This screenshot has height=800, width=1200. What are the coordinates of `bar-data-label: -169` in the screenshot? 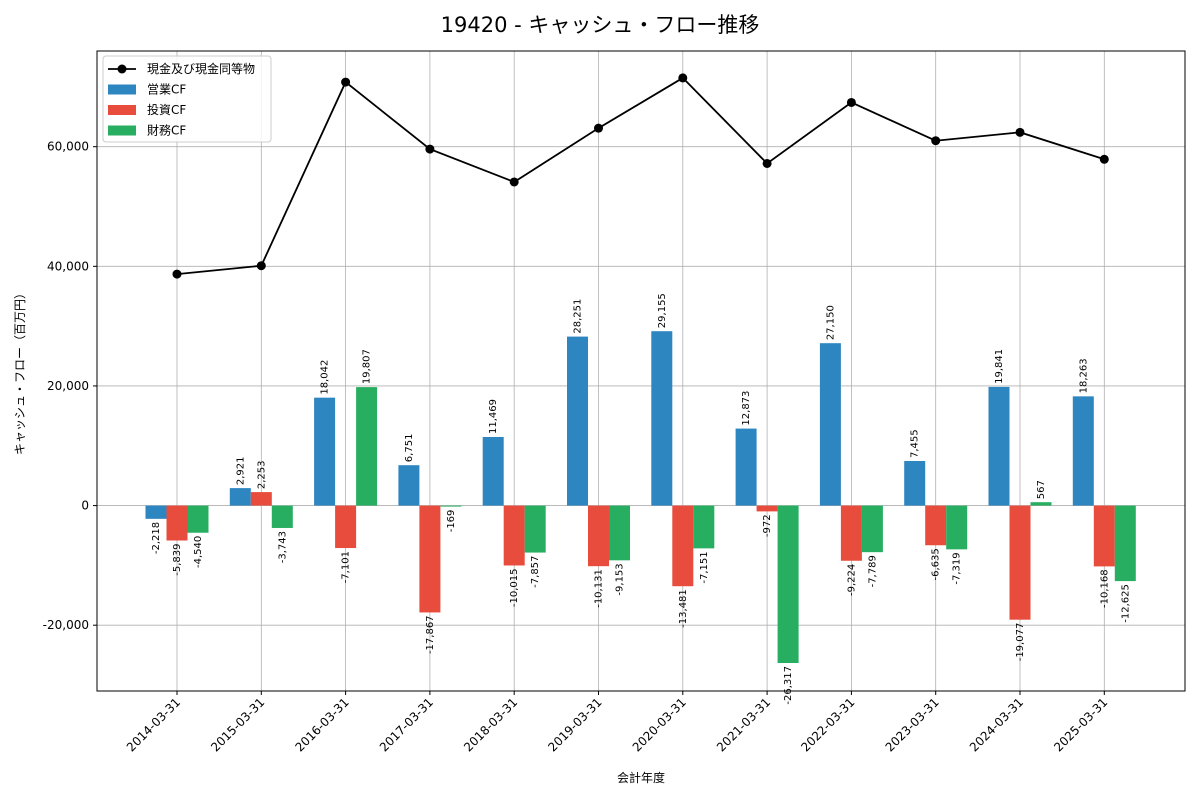 It's located at (451, 521).